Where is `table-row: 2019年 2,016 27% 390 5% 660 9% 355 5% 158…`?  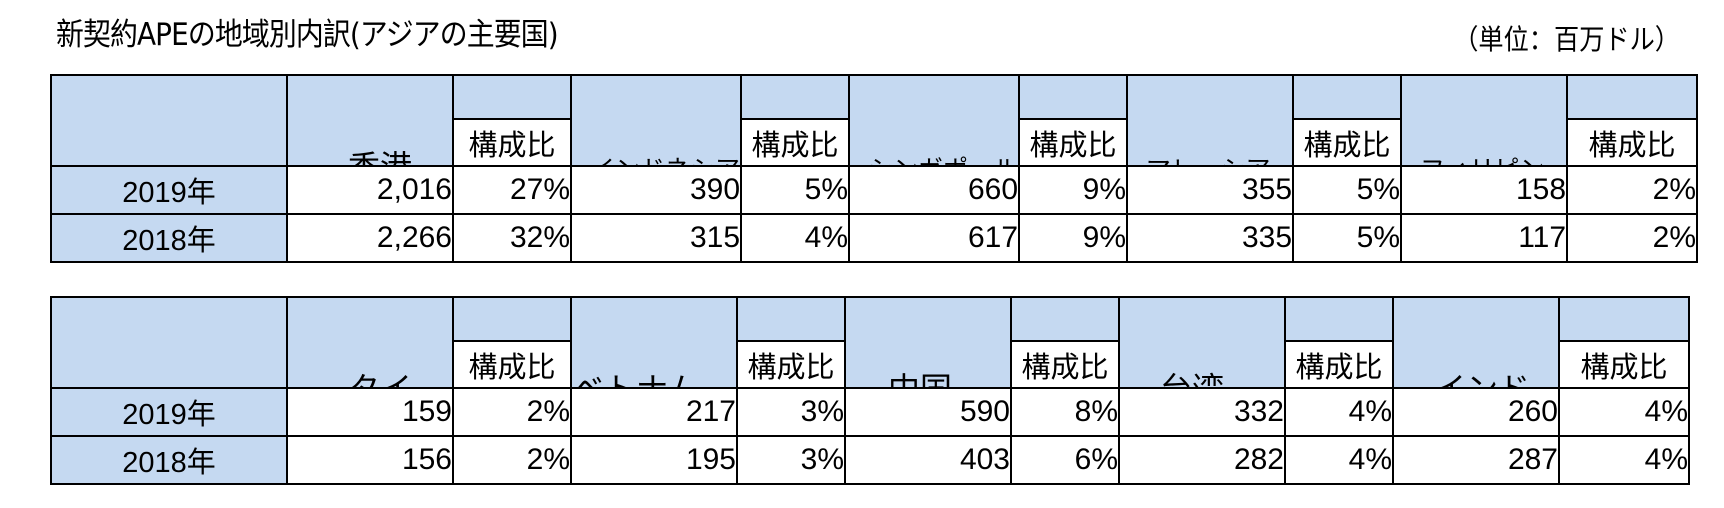 table-row: 2019年 2,016 27% 390 5% 660 9% 355 5% 158… is located at coordinates (874, 190).